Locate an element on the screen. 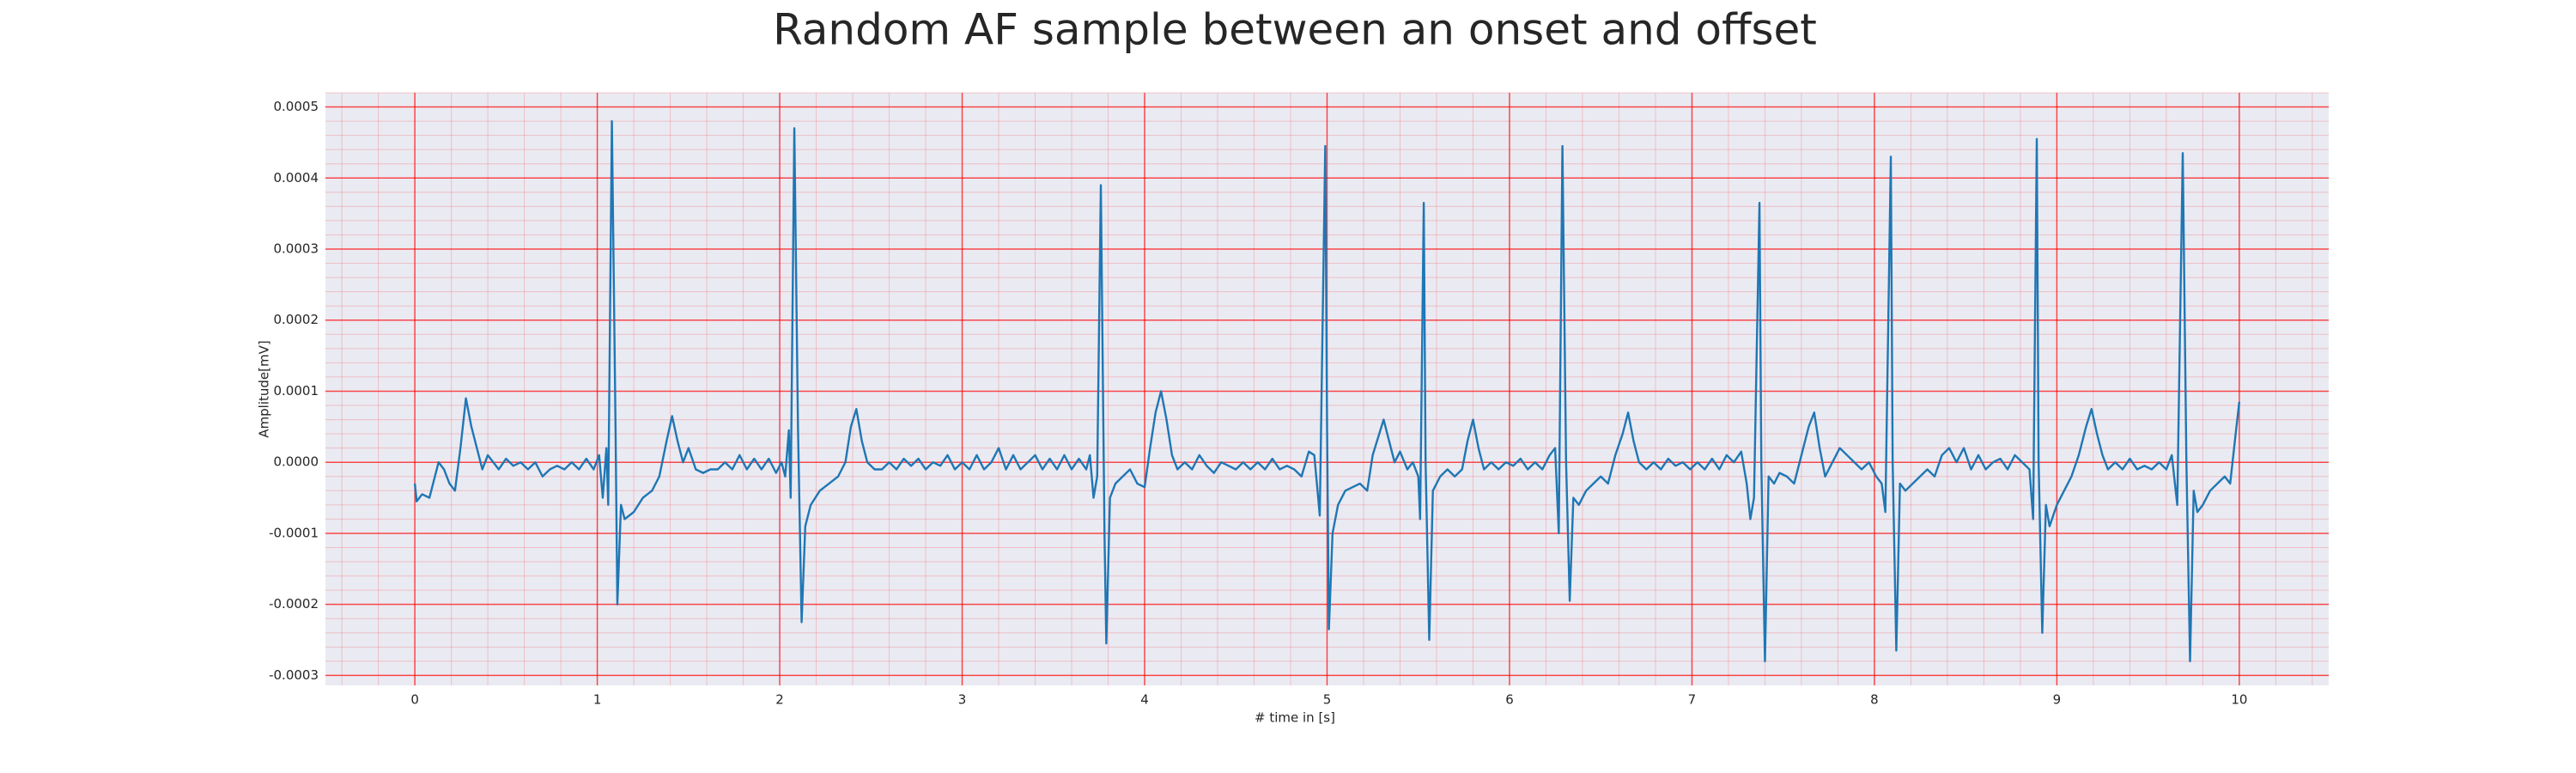  x-axis-label: # time in [s] is located at coordinates (1295, 718).